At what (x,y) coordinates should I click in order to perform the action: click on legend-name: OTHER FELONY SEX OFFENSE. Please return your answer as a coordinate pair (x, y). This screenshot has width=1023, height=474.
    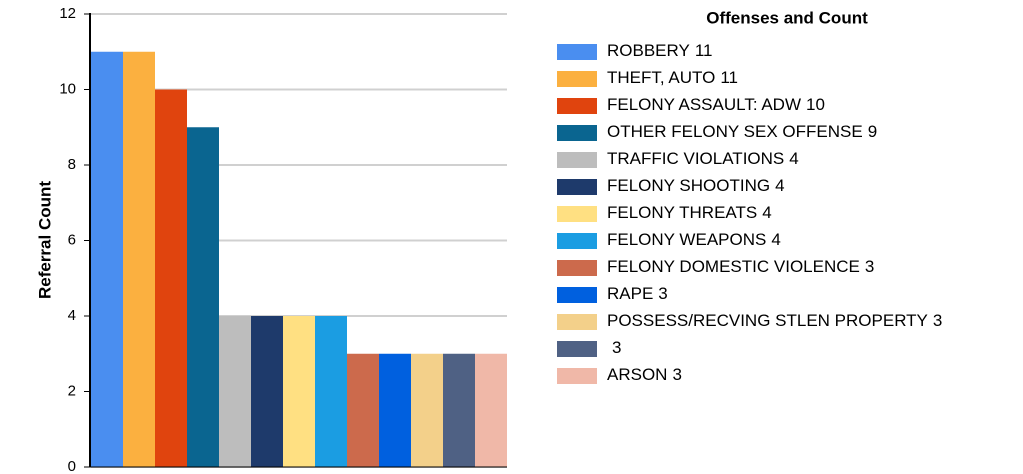
    Looking at the image, I should click on (735, 131).